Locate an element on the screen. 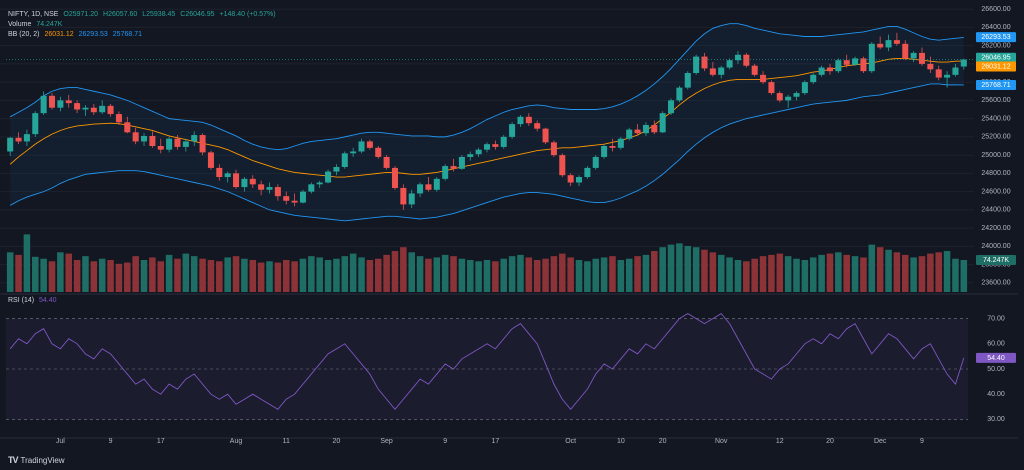 The width and height of the screenshot is (1024, 470). x-tick-label: 11 is located at coordinates (286, 441).